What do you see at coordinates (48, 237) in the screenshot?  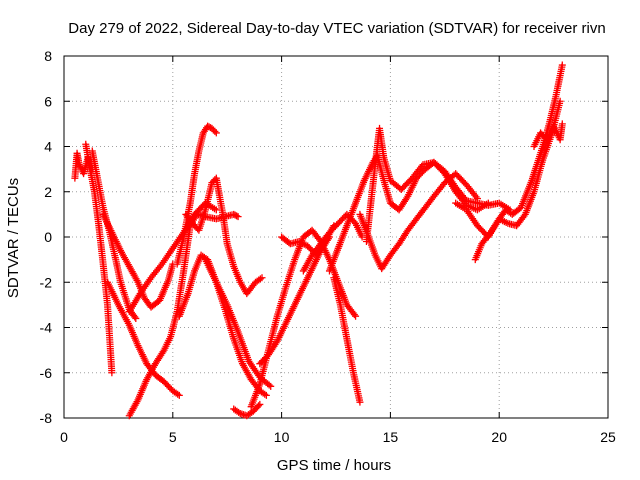 I see `y-tick-label: 0` at bounding box center [48, 237].